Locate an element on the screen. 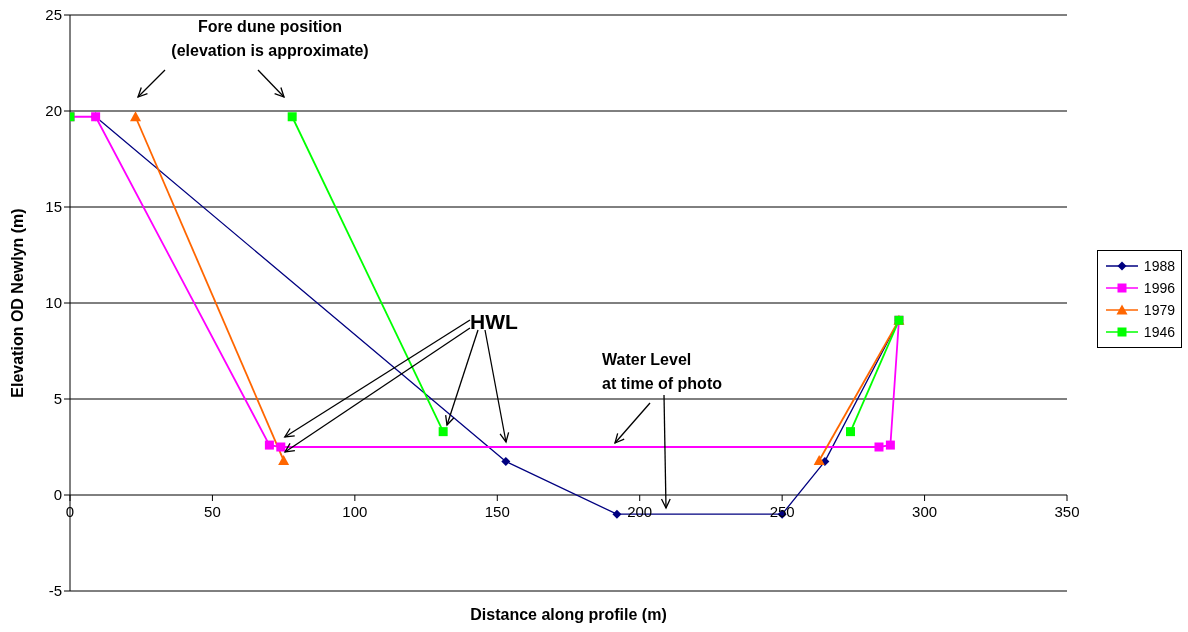 This screenshot has width=1188, height=632. x-tick-label: 350 is located at coordinates (1067, 511).